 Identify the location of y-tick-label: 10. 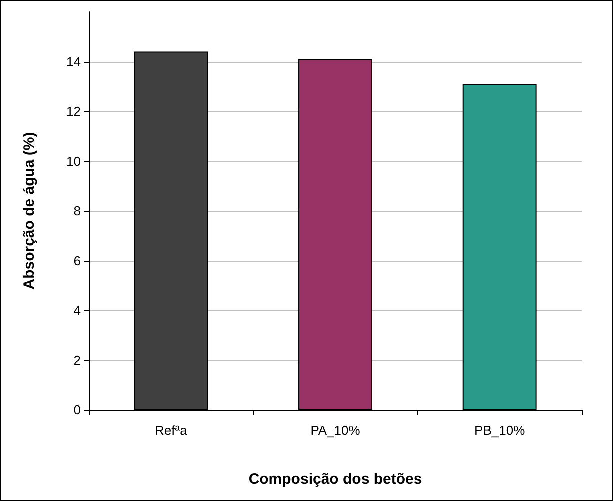
(73, 161).